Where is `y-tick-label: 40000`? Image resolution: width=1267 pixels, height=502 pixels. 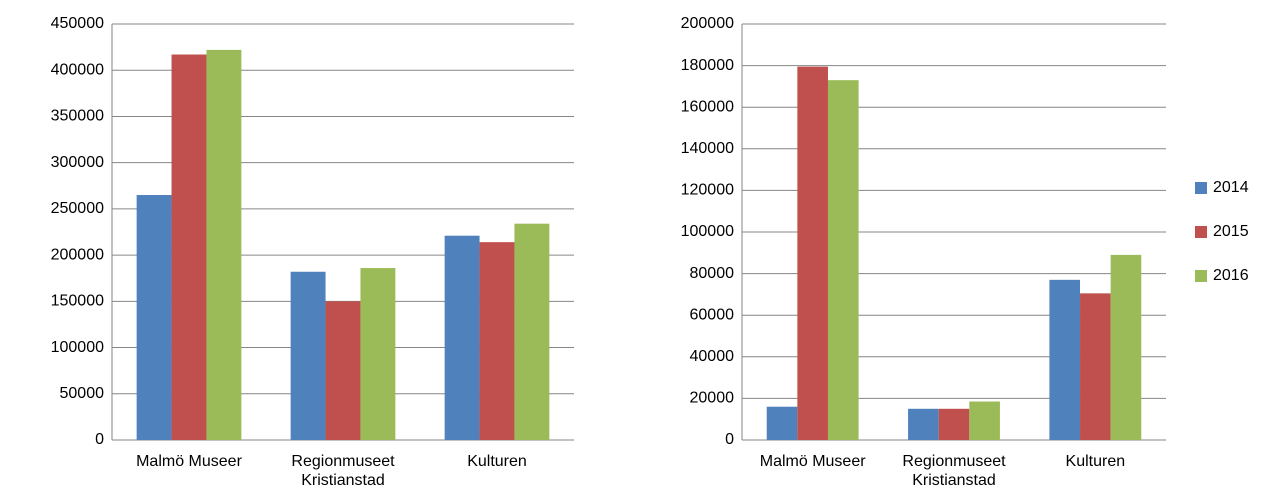 y-tick-label: 40000 is located at coordinates (712, 356).